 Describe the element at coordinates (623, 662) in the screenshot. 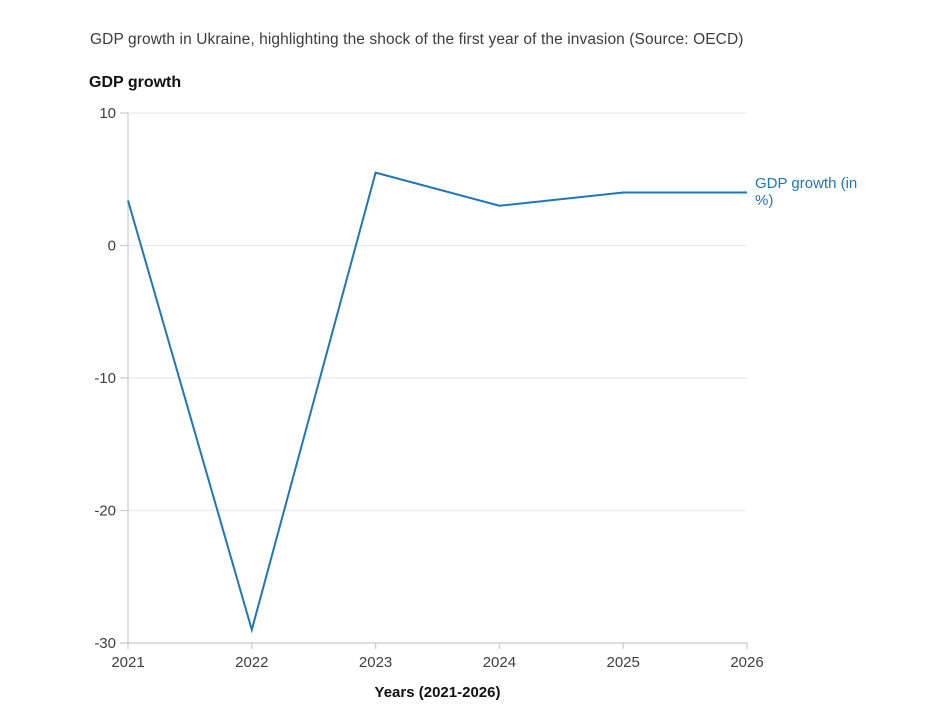

I see `x-tick-label-2025: 2025` at that location.